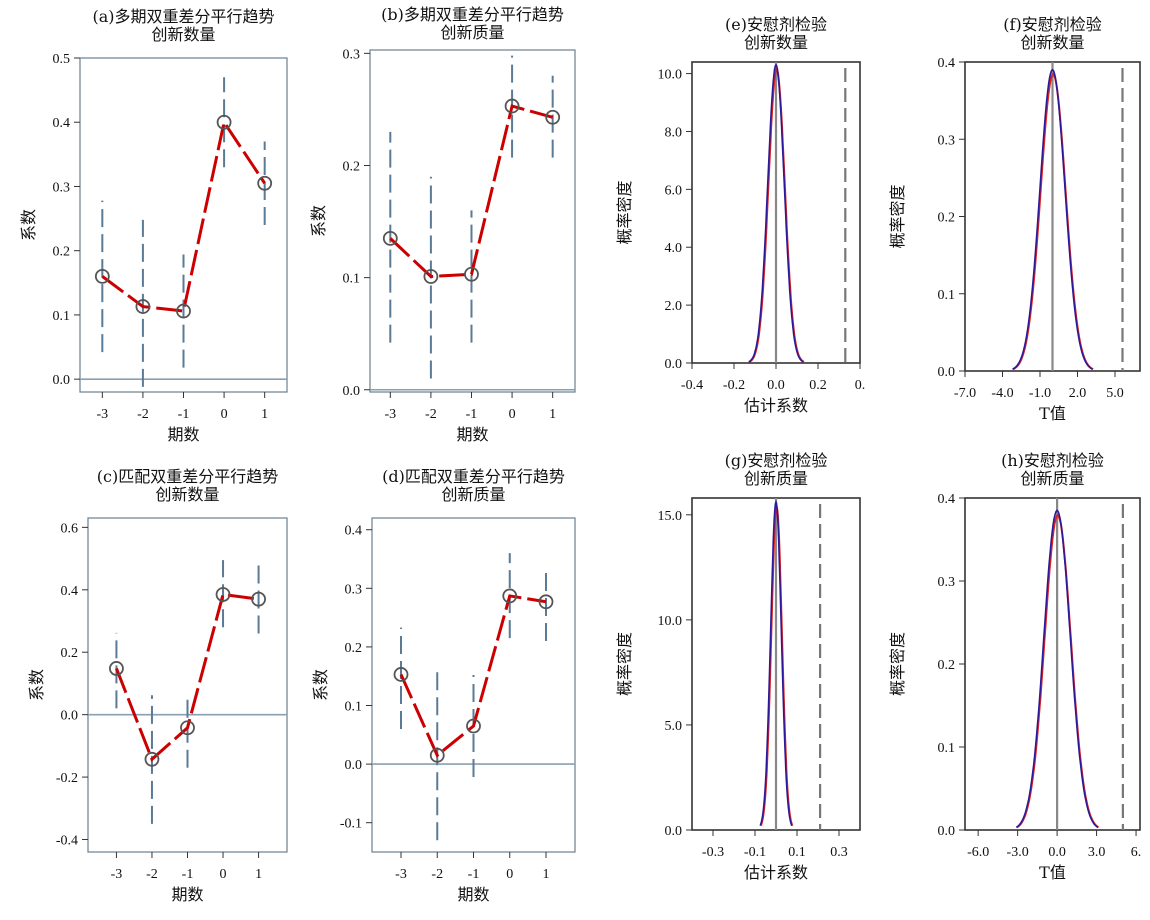 The height and width of the screenshot is (920, 1150). What do you see at coordinates (674, 726) in the screenshot?
I see `y-tick-label: 5.0` at bounding box center [674, 726].